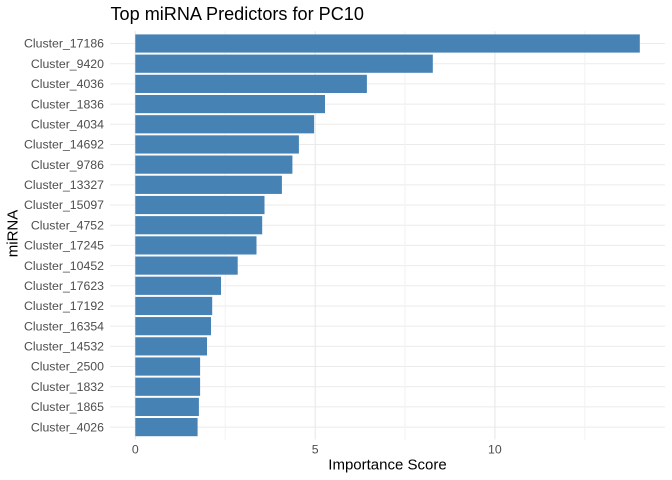 This screenshot has width=672, height=480. What do you see at coordinates (64, 44) in the screenshot?
I see `svg-text: Cluster_17186` at bounding box center [64, 44].